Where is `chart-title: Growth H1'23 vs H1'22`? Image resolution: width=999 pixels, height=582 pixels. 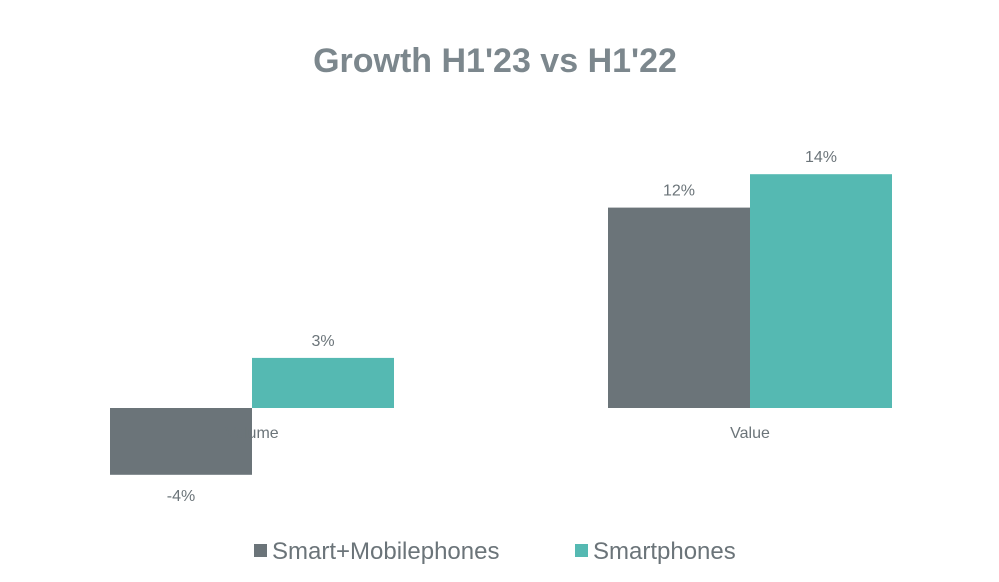
chart-title: Growth H1'23 vs H1'22 is located at coordinates (495, 61).